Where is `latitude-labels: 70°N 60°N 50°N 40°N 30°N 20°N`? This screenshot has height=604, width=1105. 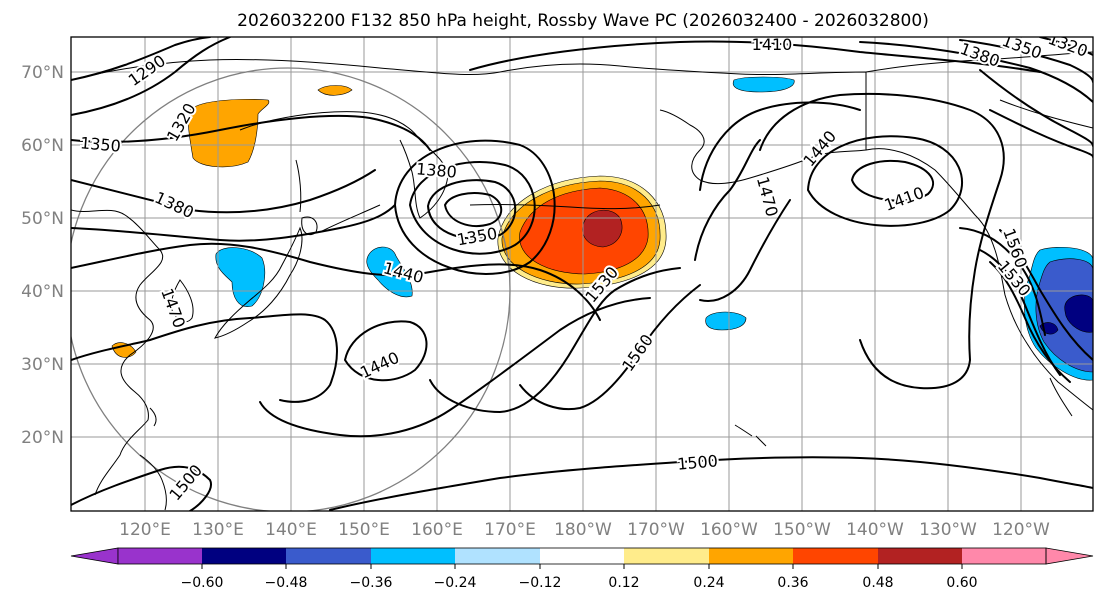 latitude-labels: 70°N 60°N 50°N 40°N 30°N 20°N is located at coordinates (42, 255).